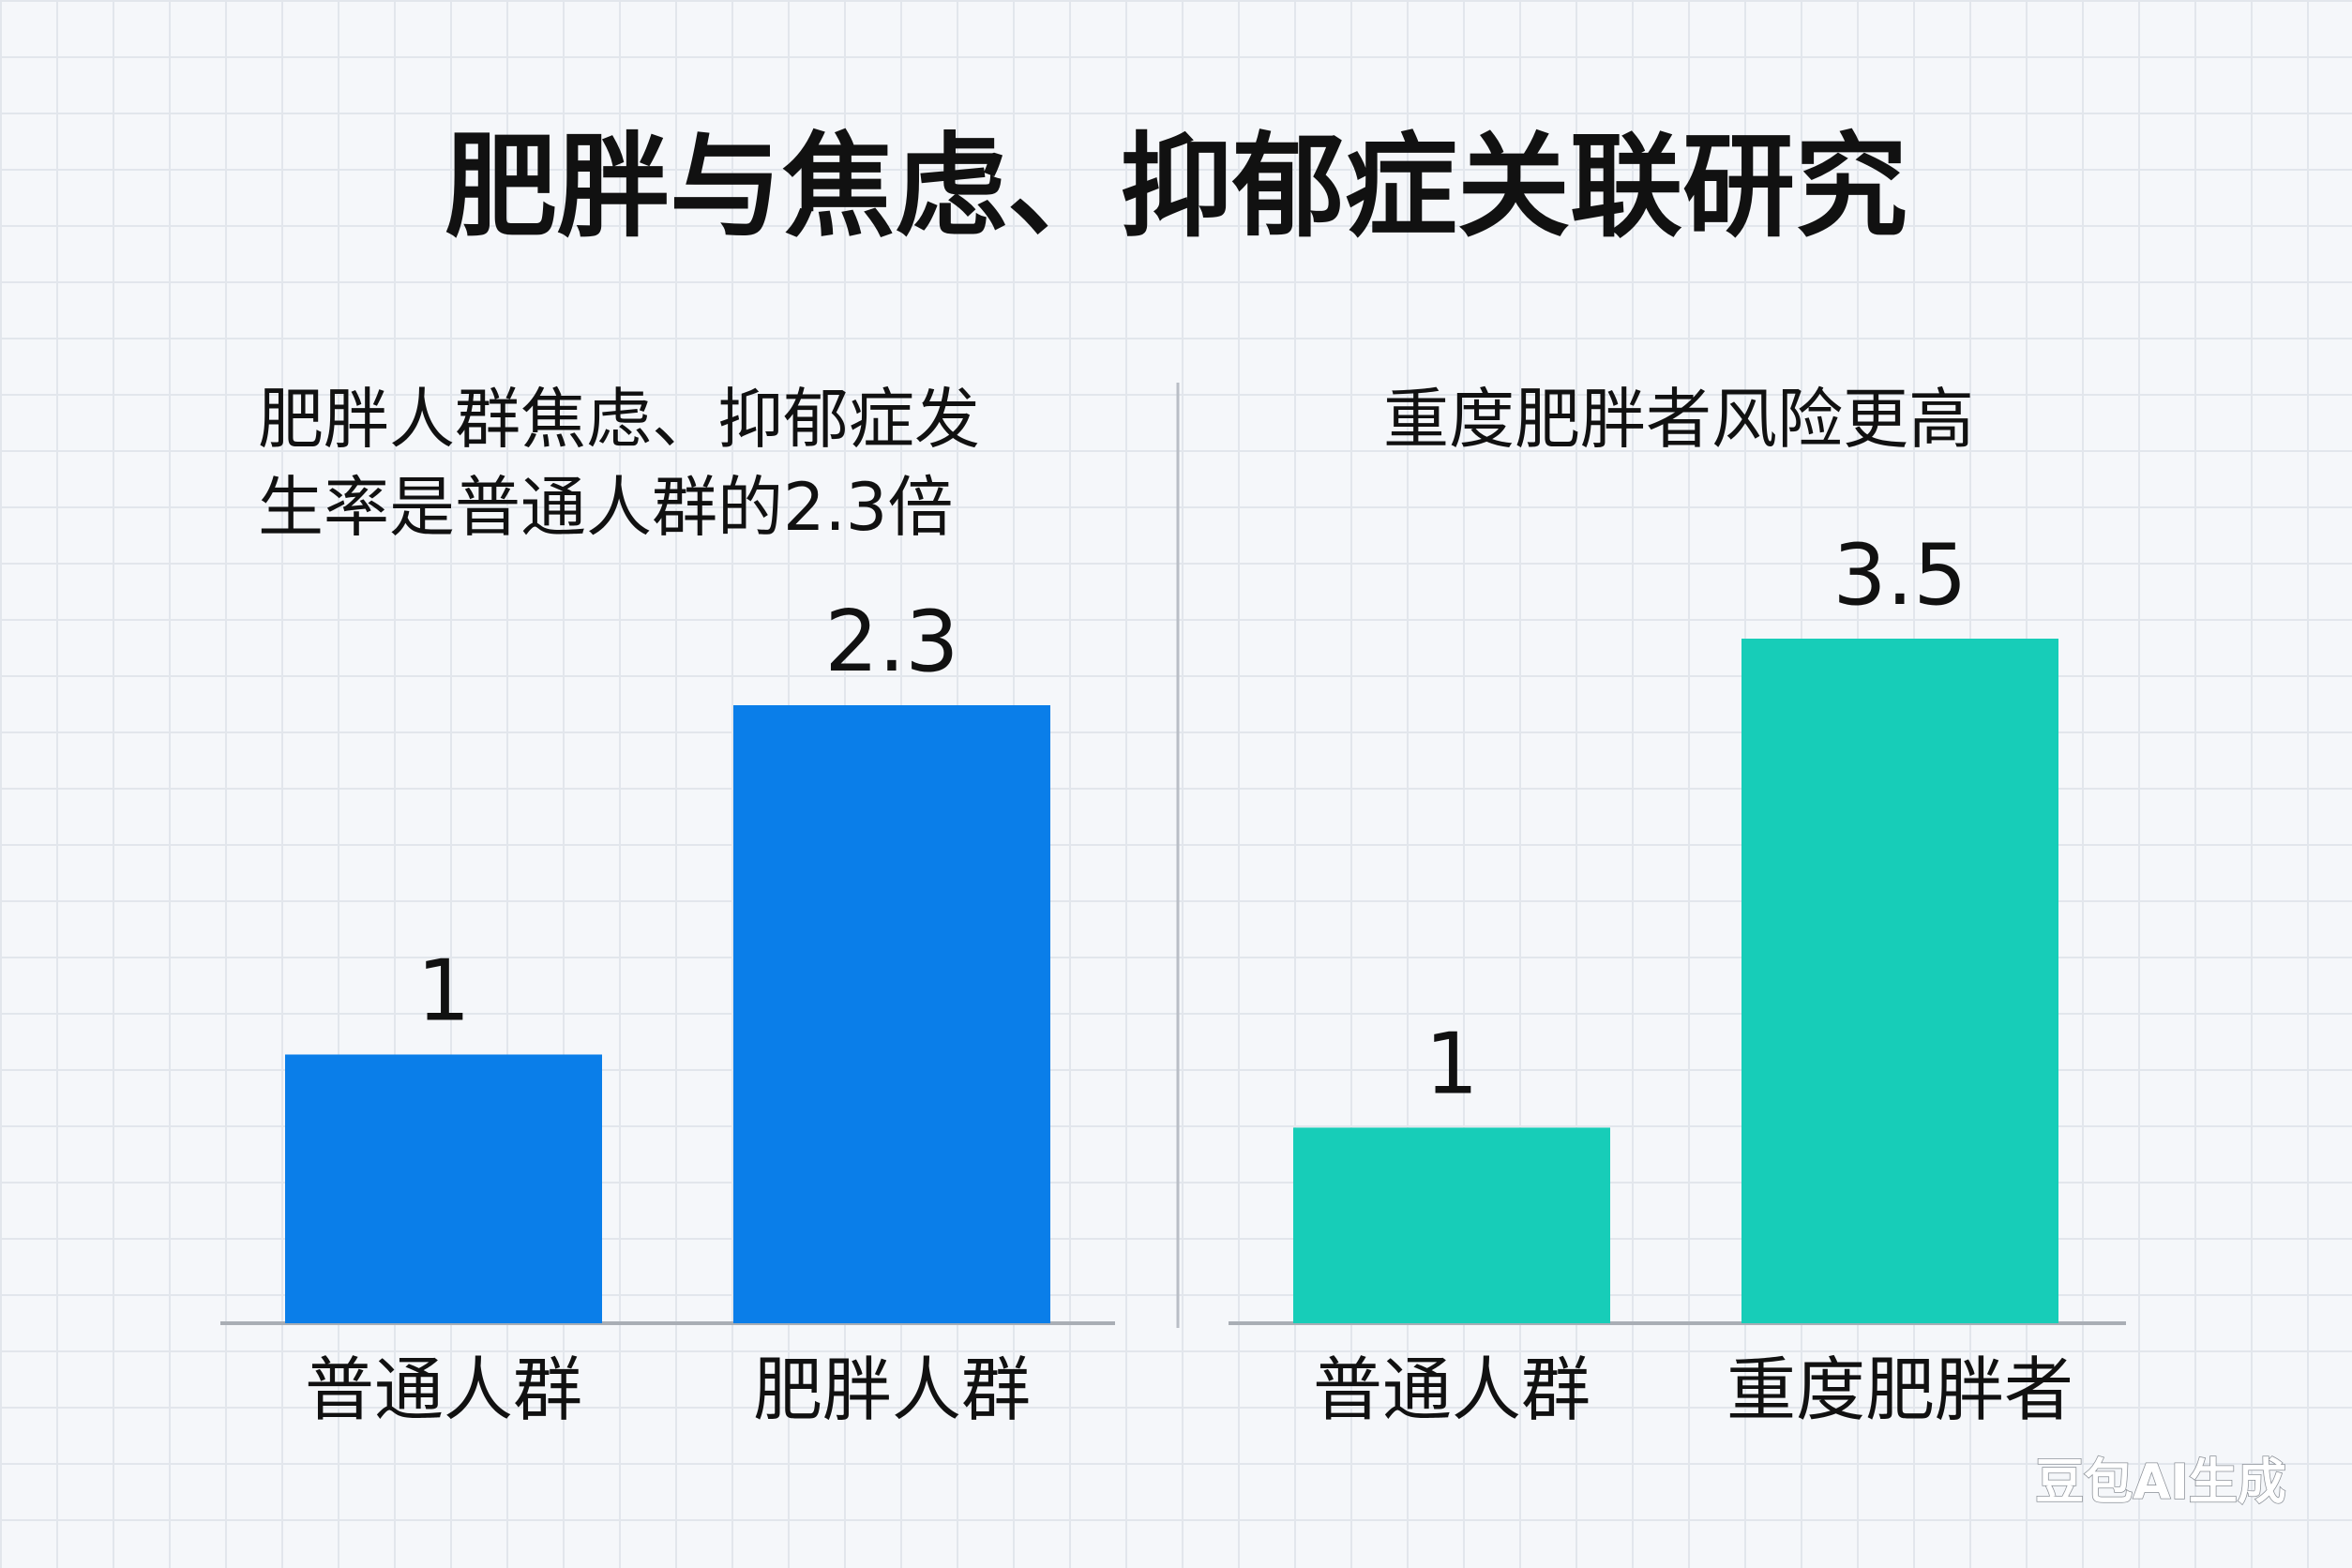 The height and width of the screenshot is (1568, 2352). I want to click on chart-subtitle: 肥胖人群焦虑、抑郁症发生率是普通人群的2.3倍, so click(619, 464).